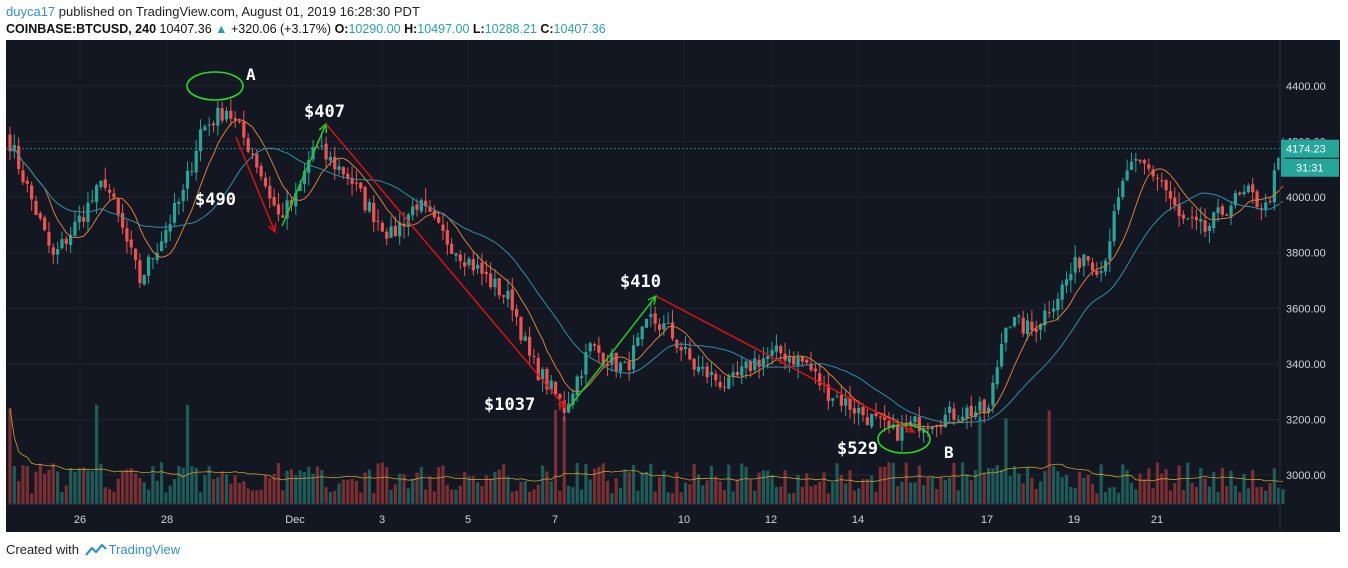 The width and height of the screenshot is (1348, 568). What do you see at coordinates (1306, 198) in the screenshot?
I see `y-tick-label: 4000.00` at bounding box center [1306, 198].